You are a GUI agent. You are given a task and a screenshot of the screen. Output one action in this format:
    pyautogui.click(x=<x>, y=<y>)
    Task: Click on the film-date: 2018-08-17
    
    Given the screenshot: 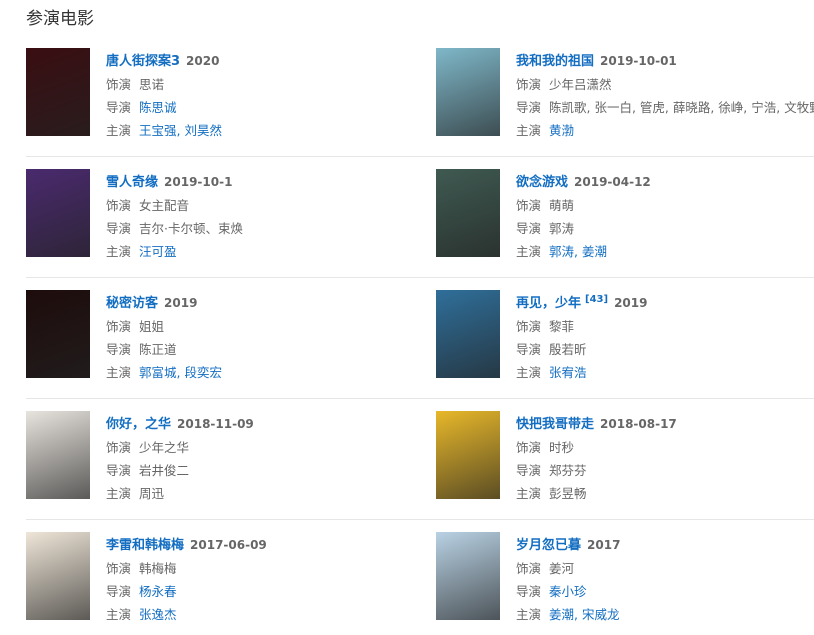 What is the action you would take?
    pyautogui.click(x=638, y=424)
    